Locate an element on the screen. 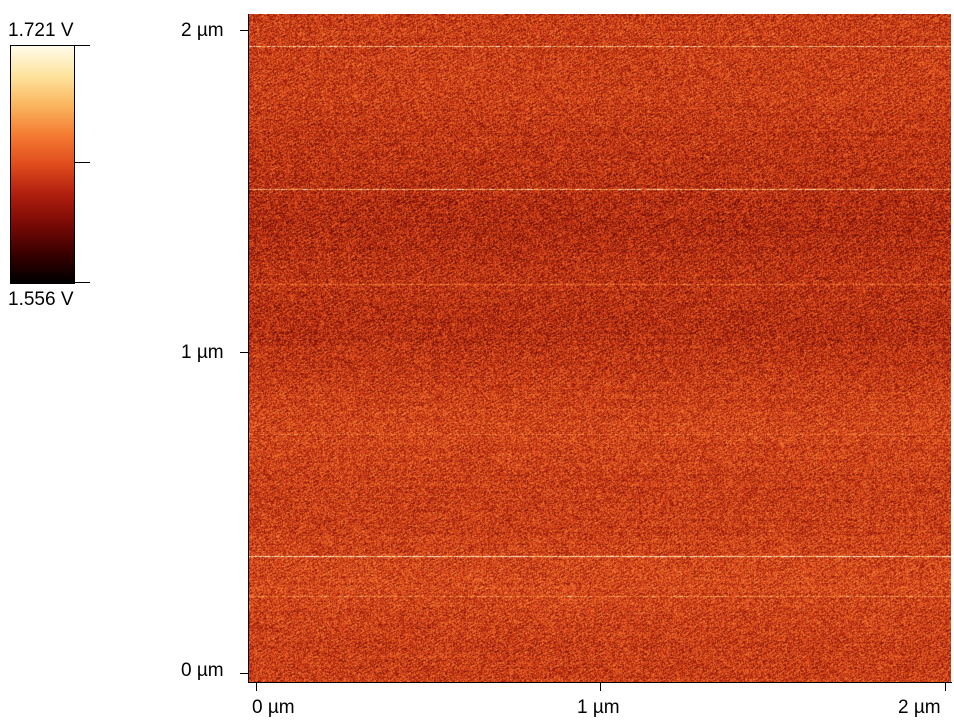 The height and width of the screenshot is (728, 954). y-tick-2um is located at coordinates (244, 30).